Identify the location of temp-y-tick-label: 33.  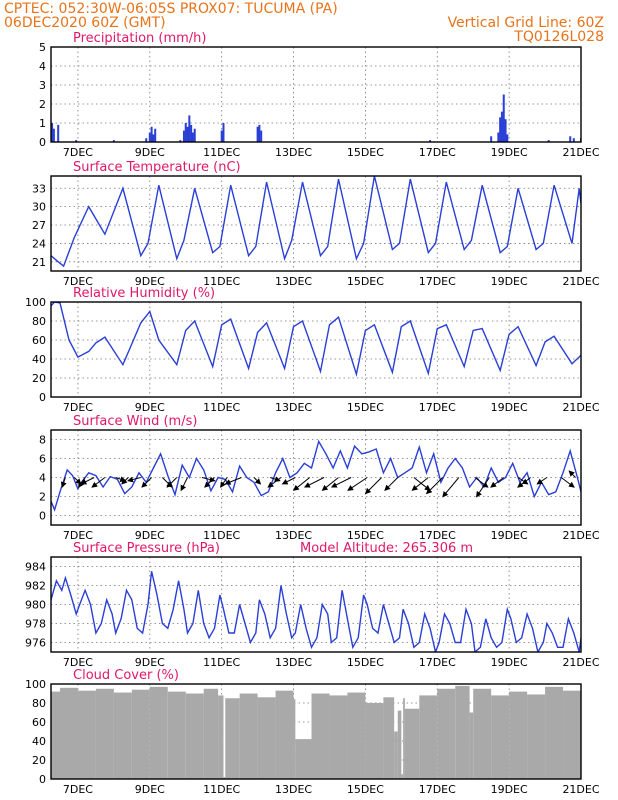
(39, 188).